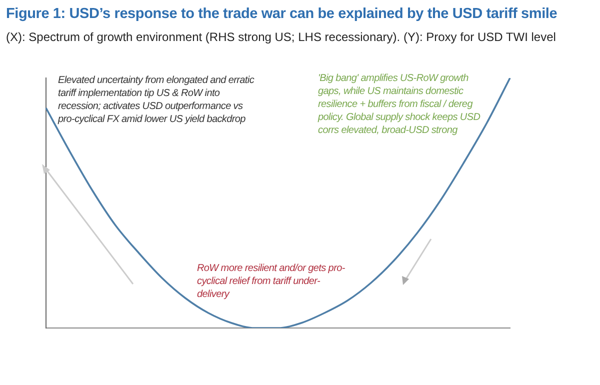 This screenshot has height=385, width=600. What do you see at coordinates (282, 14) in the screenshot?
I see `chart-title: Figure 1: USD’s response to the trade war can be explained by the USD tariff smile` at bounding box center [282, 14].